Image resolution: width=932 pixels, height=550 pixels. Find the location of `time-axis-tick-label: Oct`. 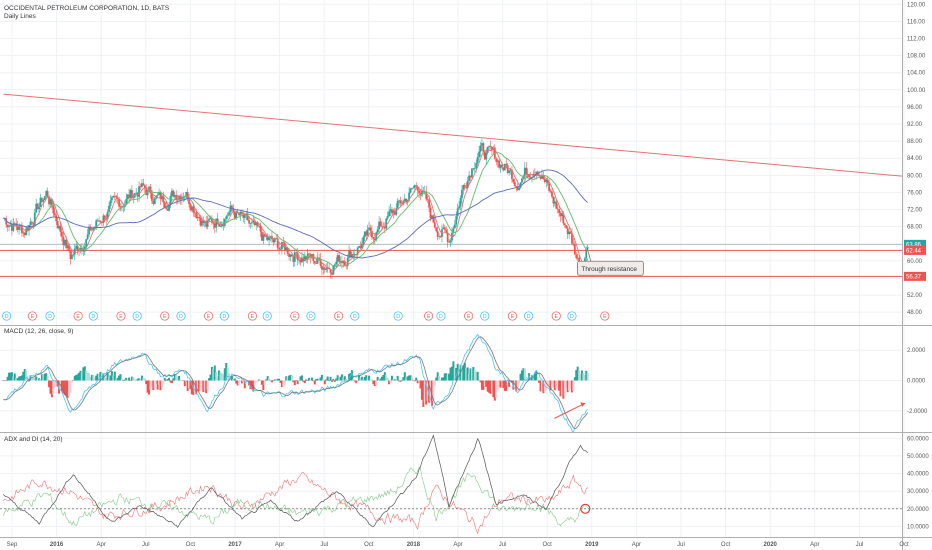

time-axis-tick-label: Oct is located at coordinates (726, 545).